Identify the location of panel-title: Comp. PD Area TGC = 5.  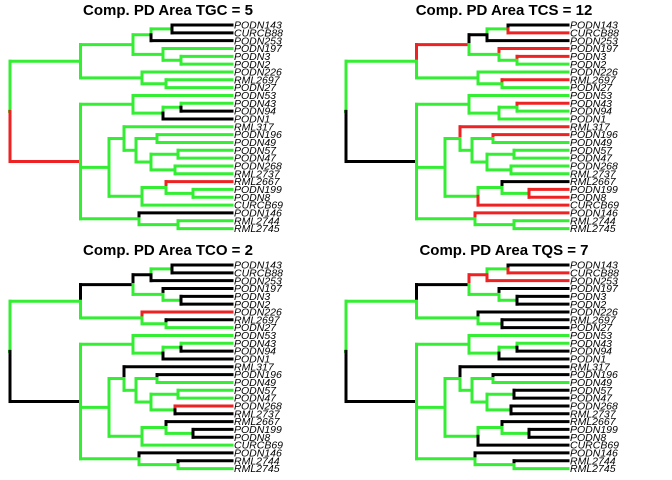
(168, 10).